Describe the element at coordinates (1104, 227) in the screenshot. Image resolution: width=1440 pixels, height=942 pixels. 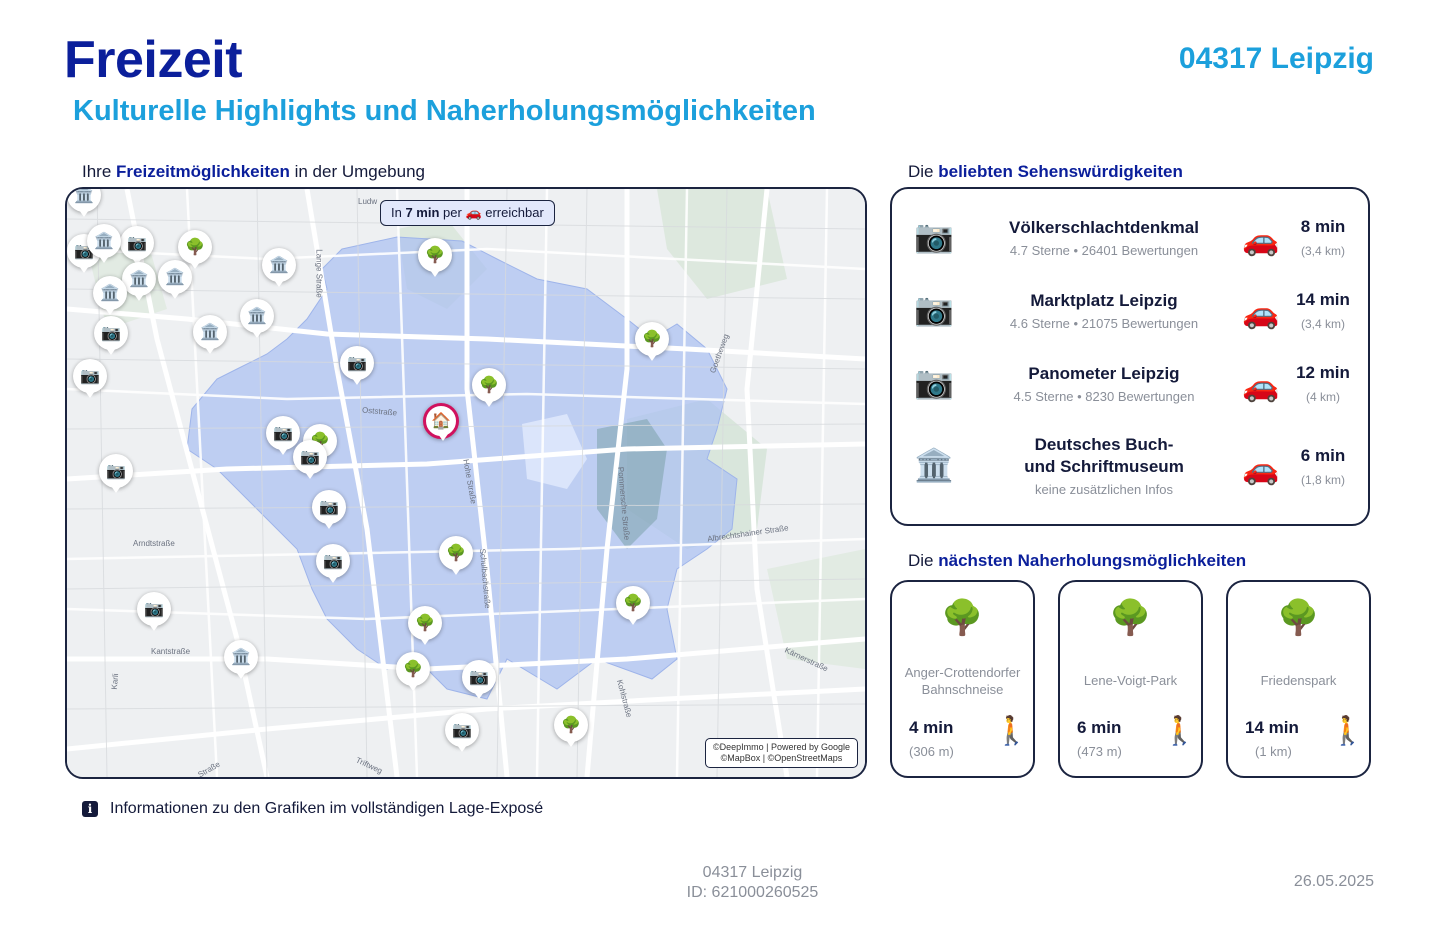
I see `sight-name: Völkerschlachtdenkmal` at that location.